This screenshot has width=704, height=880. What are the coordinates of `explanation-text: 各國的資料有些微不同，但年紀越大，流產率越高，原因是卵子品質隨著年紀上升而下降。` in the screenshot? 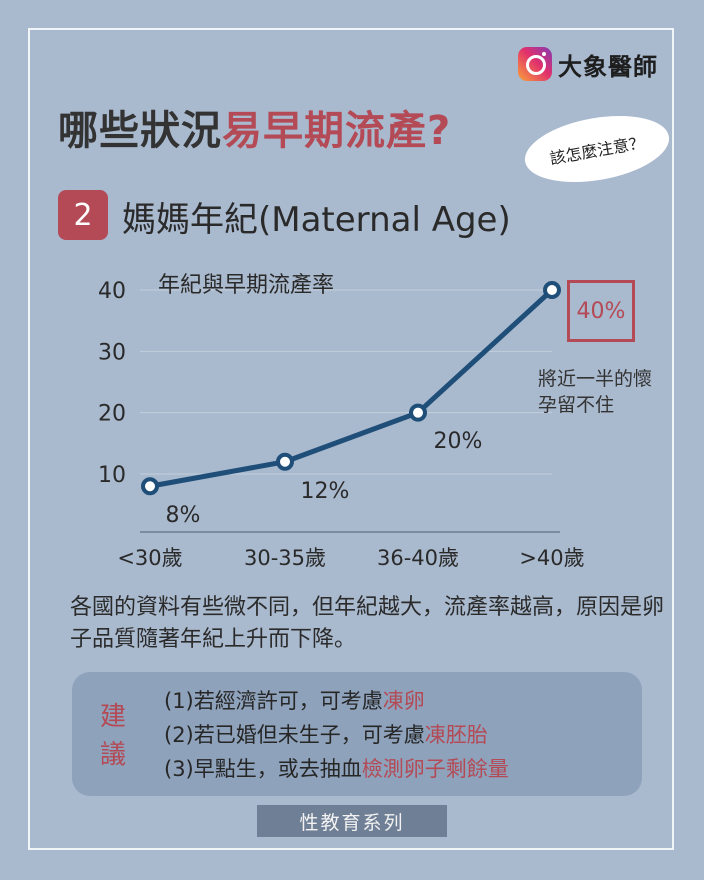 It's located at (367, 623).